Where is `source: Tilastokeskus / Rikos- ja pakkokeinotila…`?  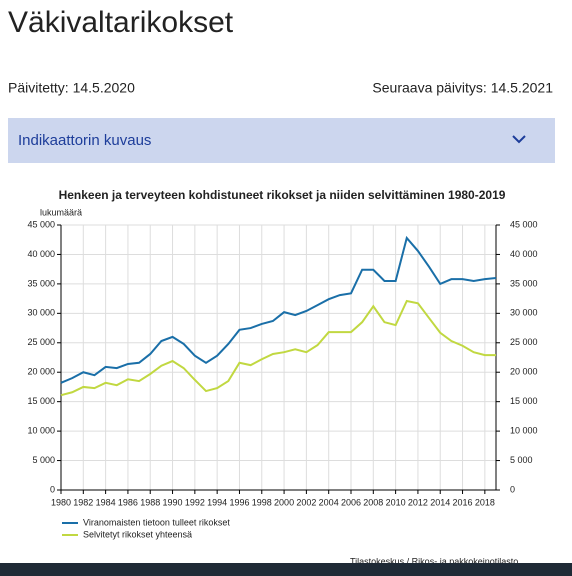 source: Tilastokeskus / Rikos- ja pakkokeinotila… is located at coordinates (434, 561).